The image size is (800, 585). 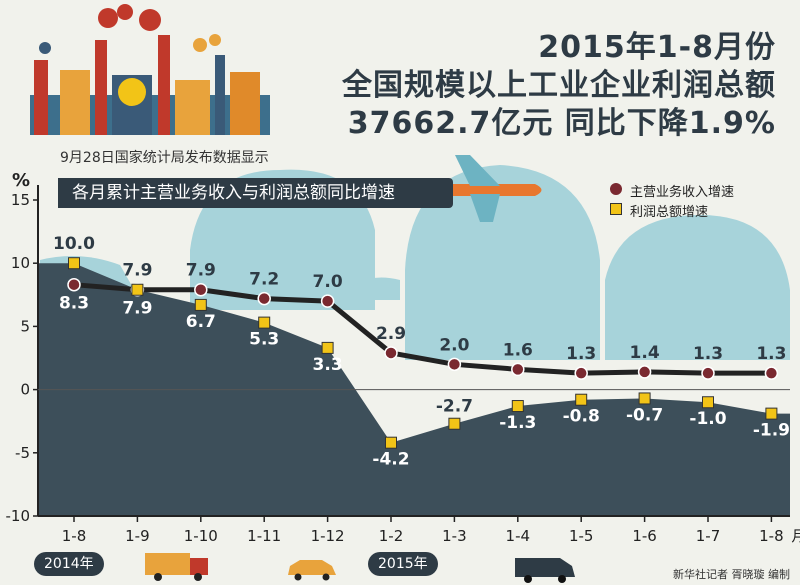 I want to click on revenue-line, so click(x=422, y=329).